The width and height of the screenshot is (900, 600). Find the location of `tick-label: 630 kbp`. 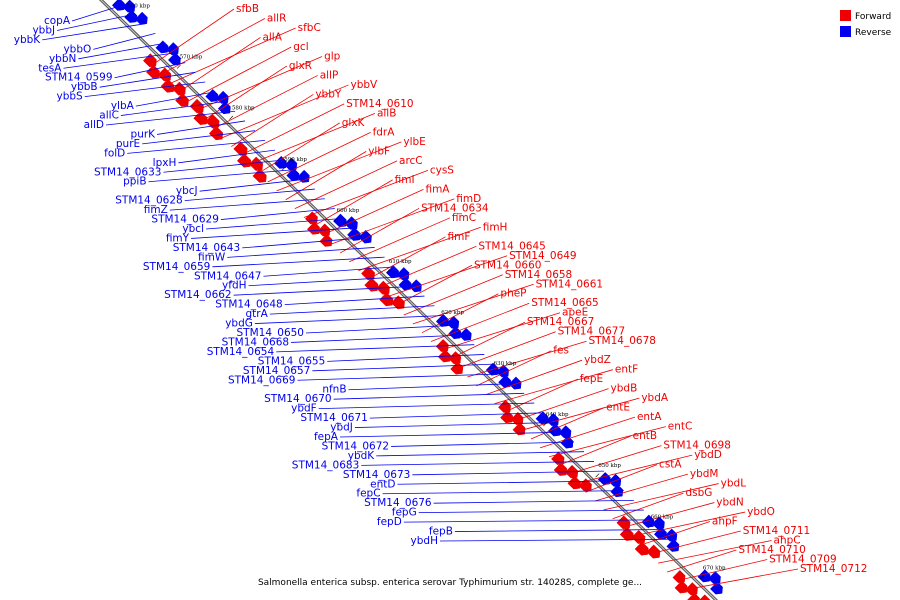

tick-label: 630 kbp is located at coordinates (505, 364).